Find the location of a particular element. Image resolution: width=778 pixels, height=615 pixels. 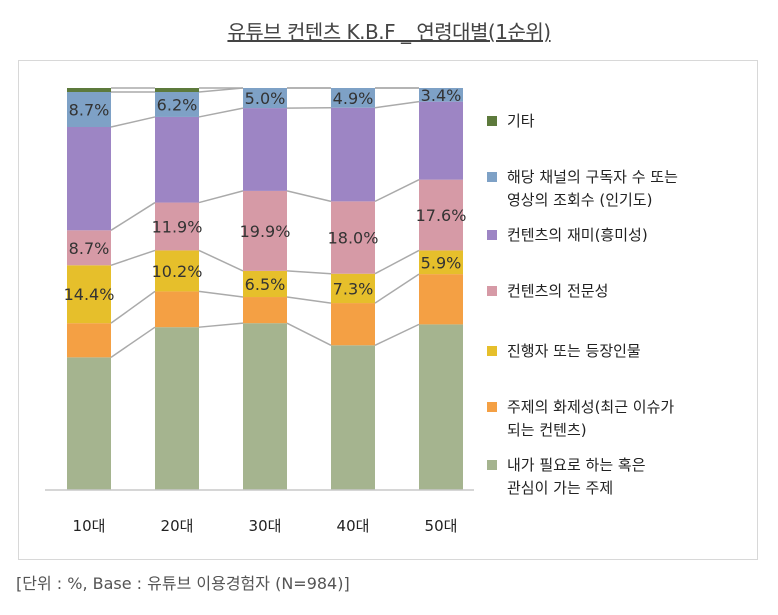

data-label: 6.2% is located at coordinates (177, 104).